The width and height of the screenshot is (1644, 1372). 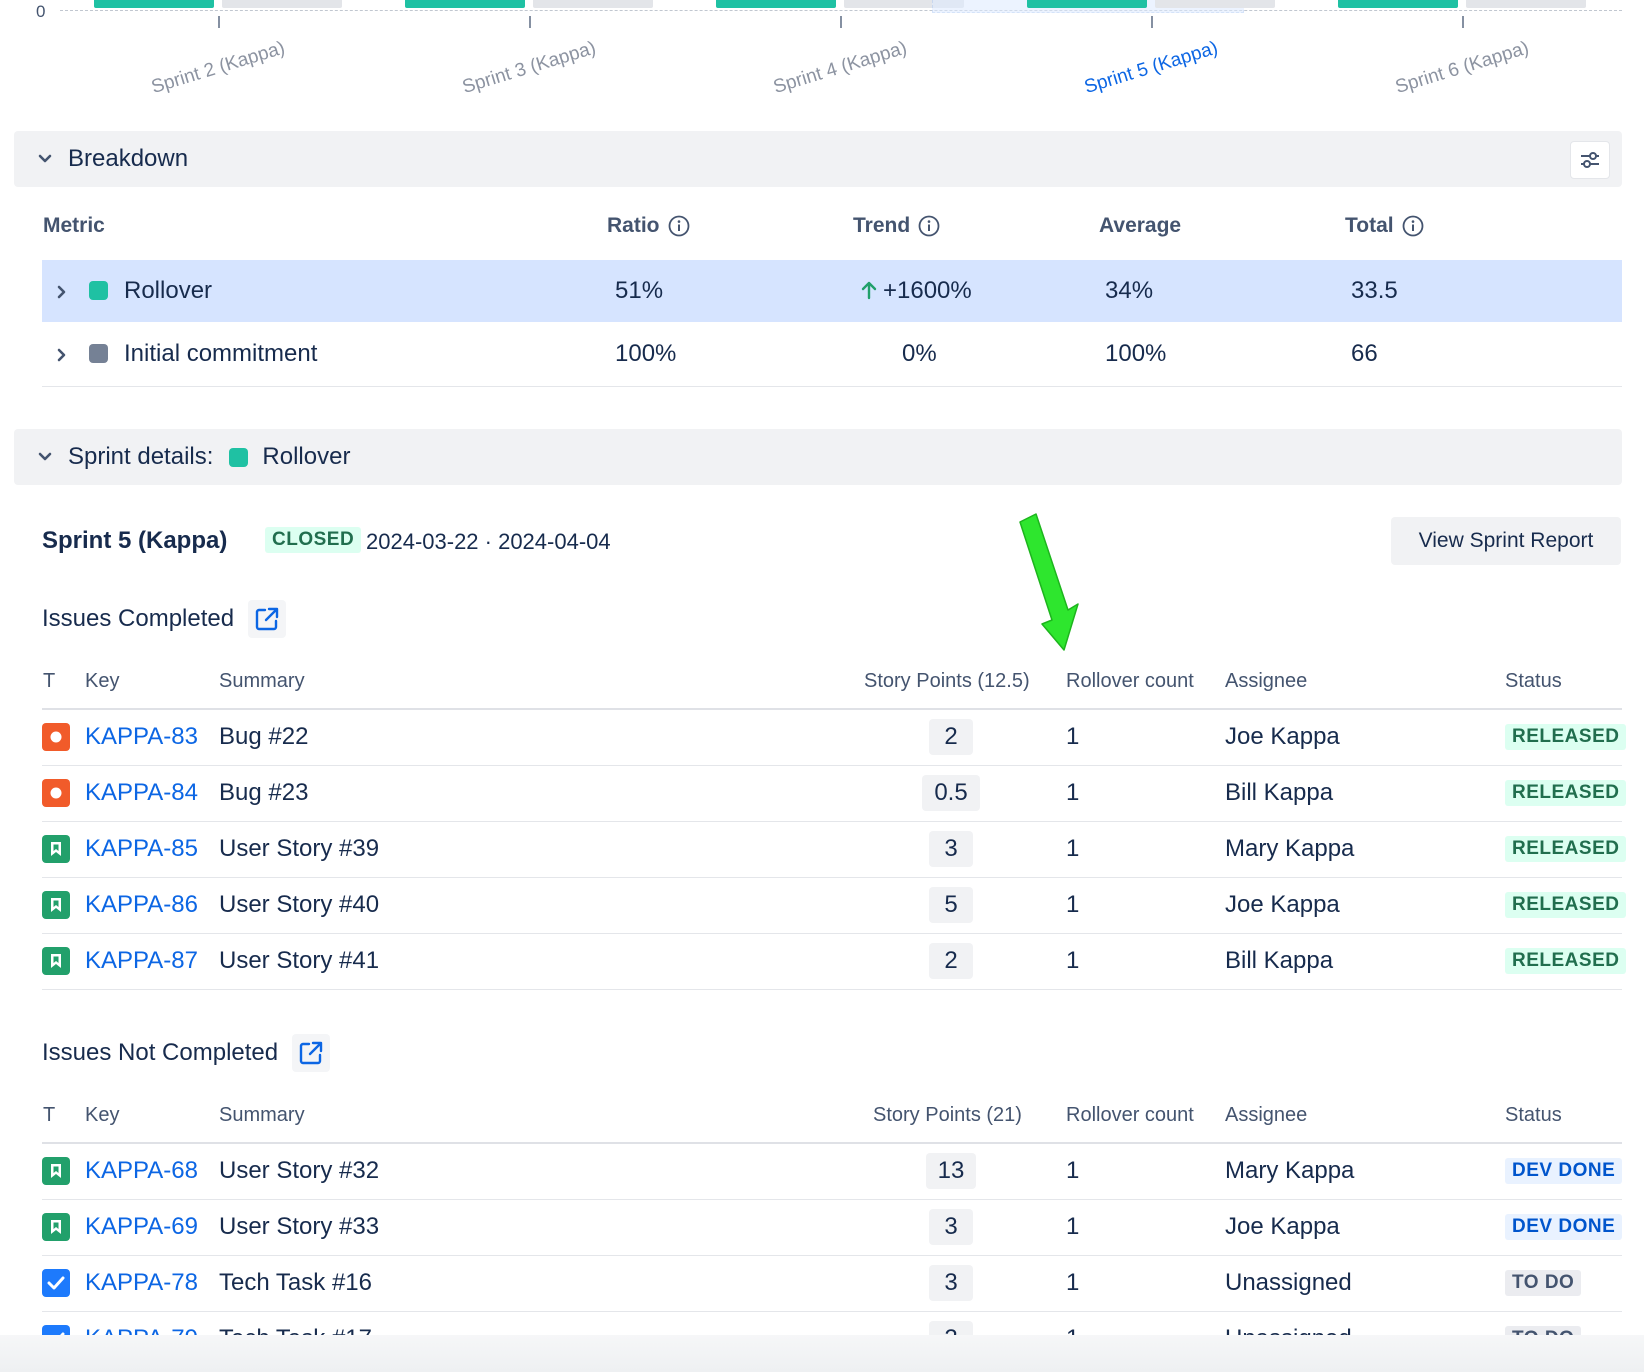 What do you see at coordinates (141, 904) in the screenshot?
I see `issue-key-link: KAPPA-86` at bounding box center [141, 904].